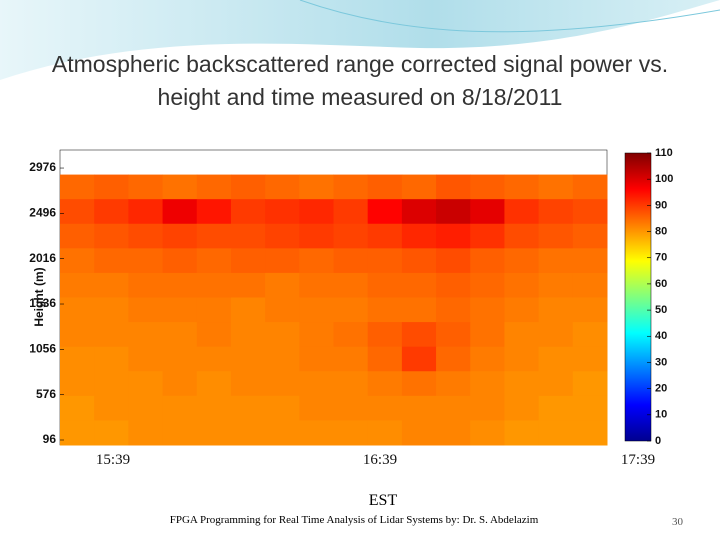 Image resolution: width=720 pixels, height=540 pixels. What do you see at coordinates (42, 349) in the screenshot?
I see `y-tick-label: 1056` at bounding box center [42, 349].